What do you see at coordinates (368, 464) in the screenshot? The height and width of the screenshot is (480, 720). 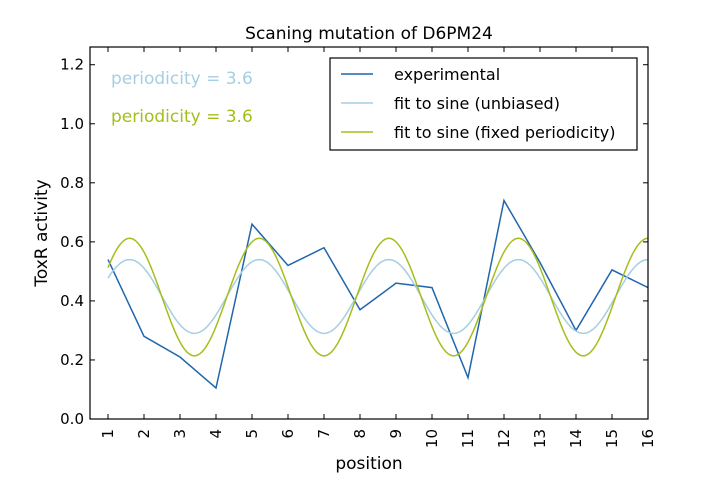 I see `x-axis-label: position` at bounding box center [368, 464].